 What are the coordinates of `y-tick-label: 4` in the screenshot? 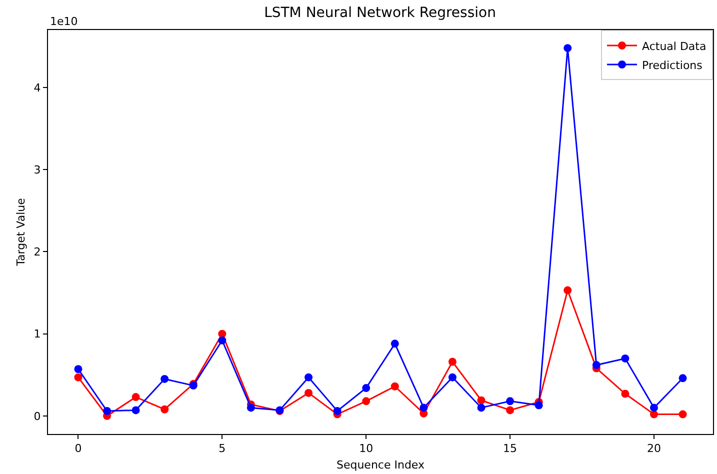 It's located at (37, 87).